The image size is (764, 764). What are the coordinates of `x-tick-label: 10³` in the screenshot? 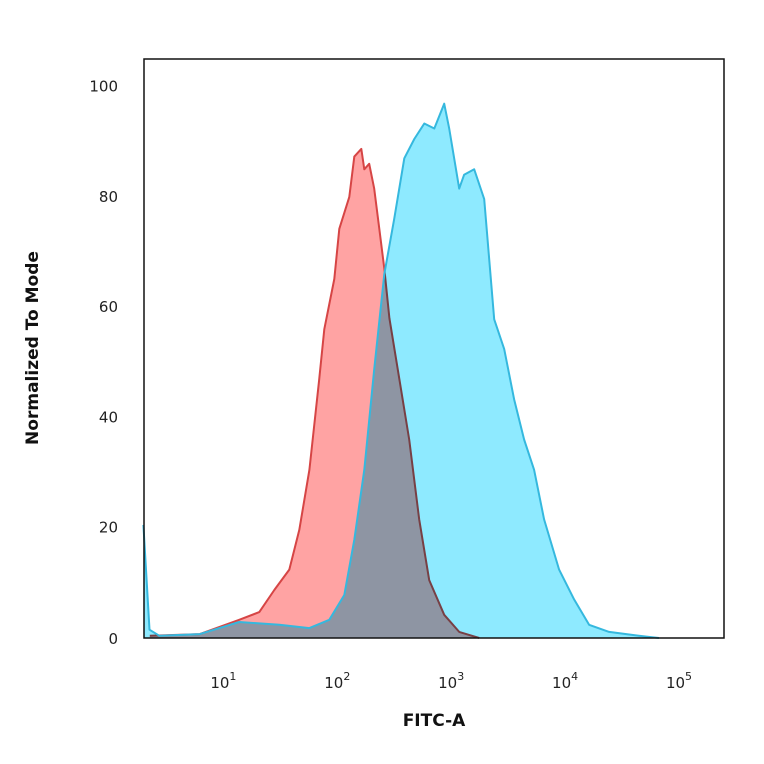 It's located at (451, 681).